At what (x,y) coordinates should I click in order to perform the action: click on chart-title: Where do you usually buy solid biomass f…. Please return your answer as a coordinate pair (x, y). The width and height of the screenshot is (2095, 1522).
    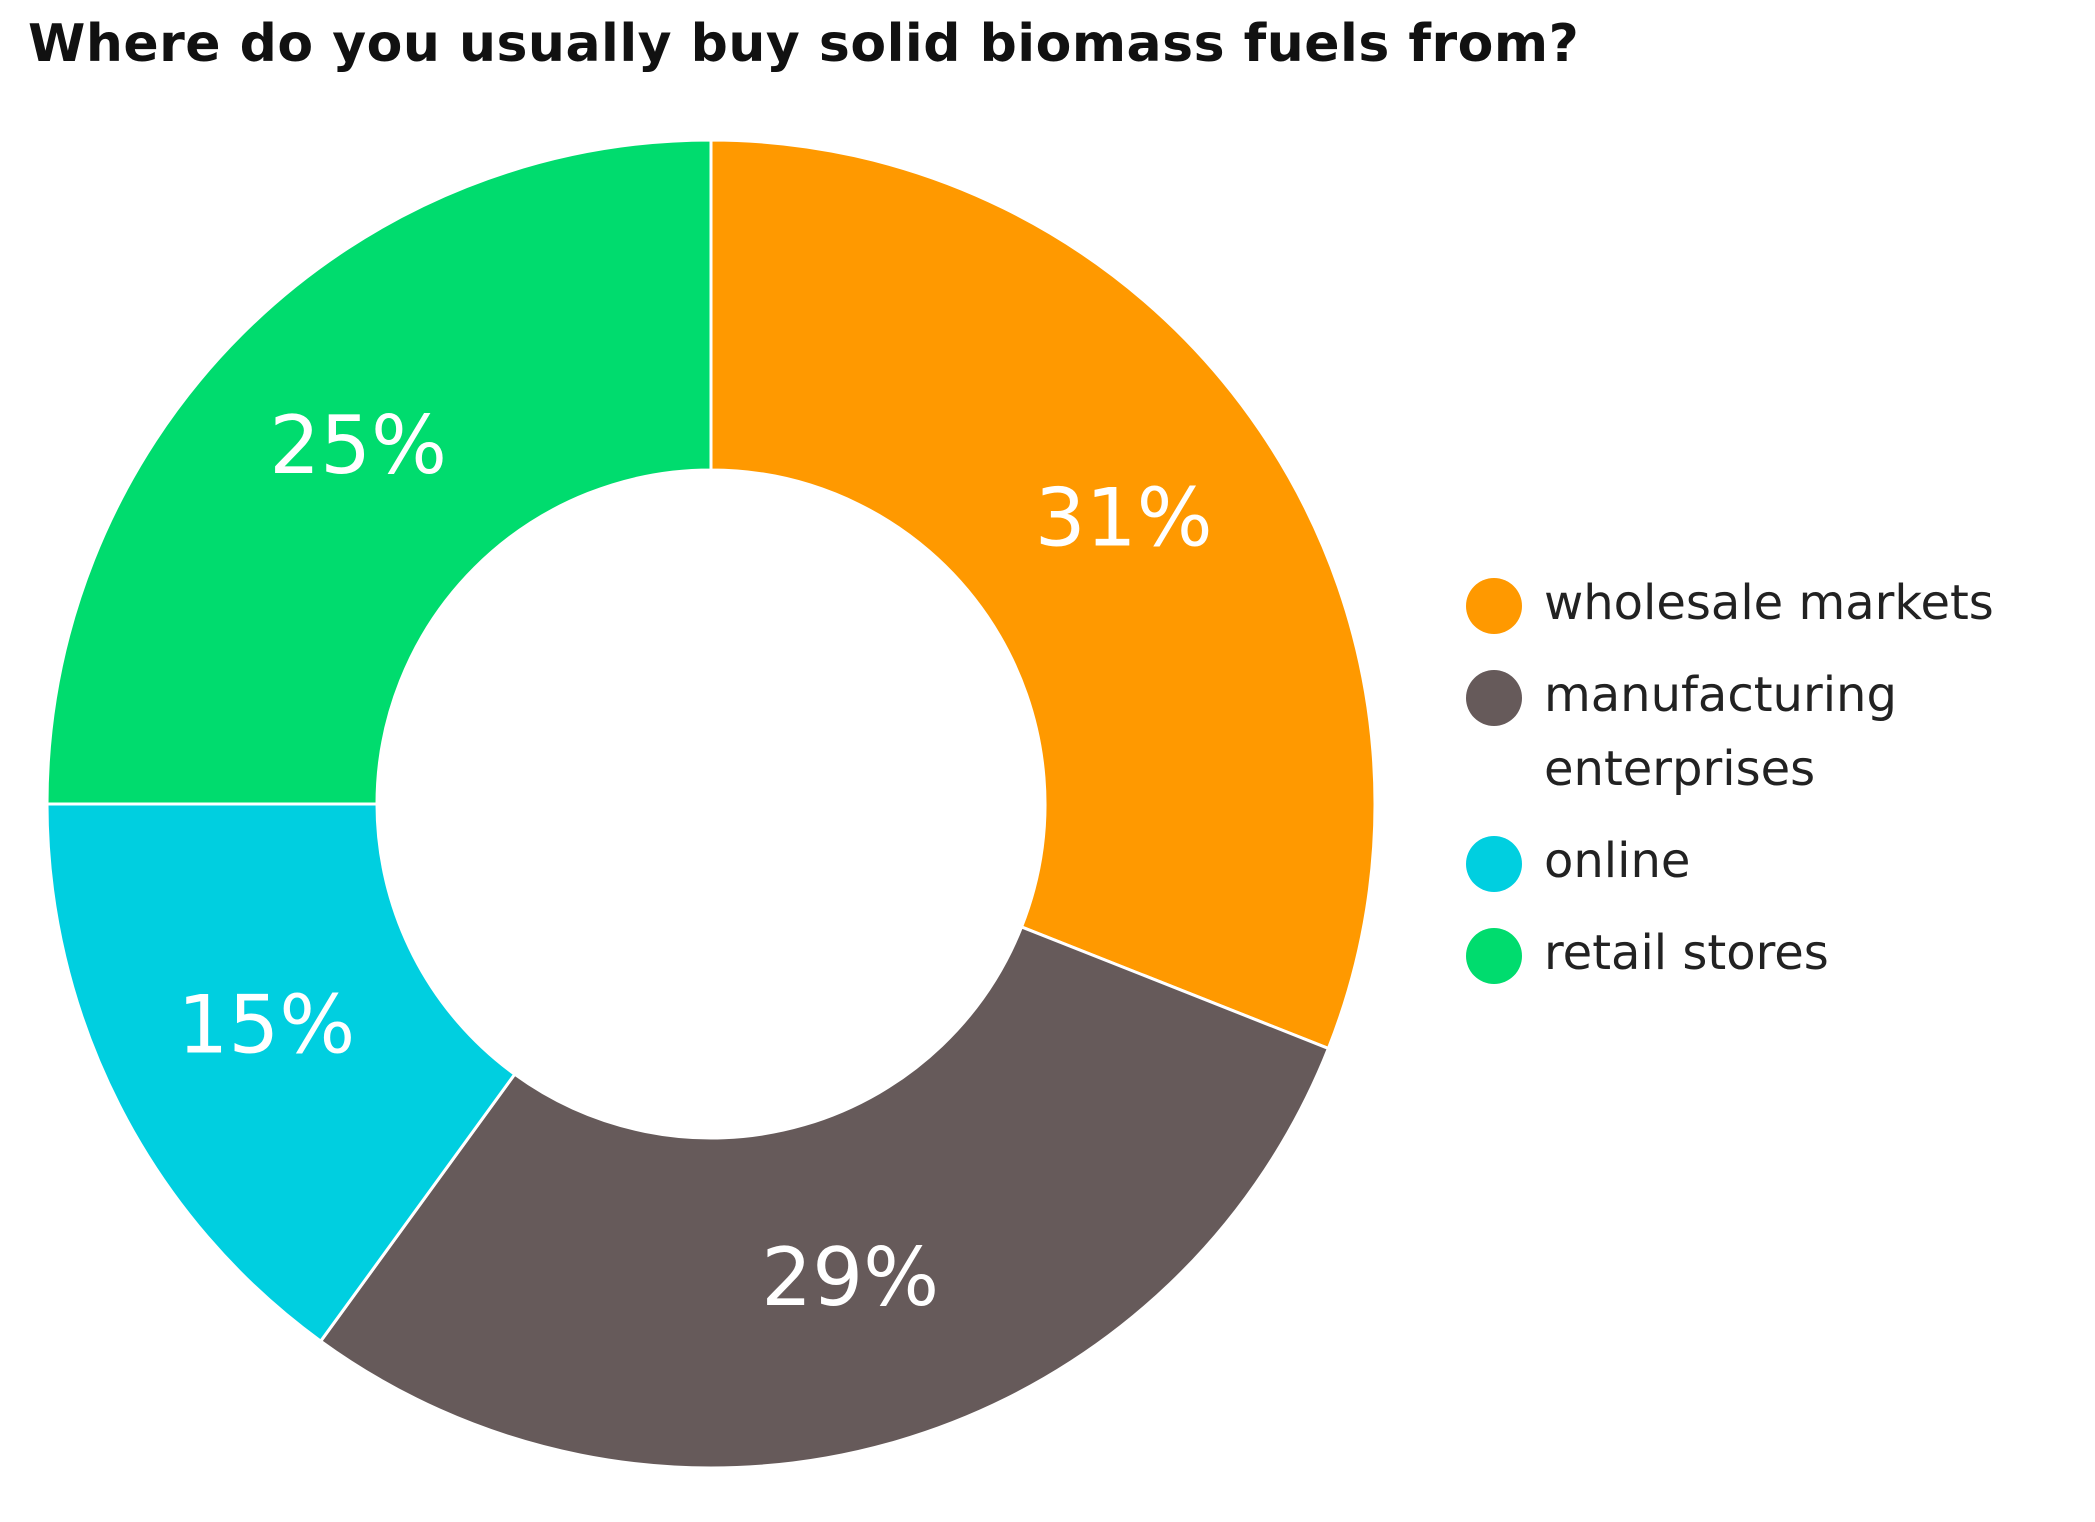
    Looking at the image, I should click on (804, 44).